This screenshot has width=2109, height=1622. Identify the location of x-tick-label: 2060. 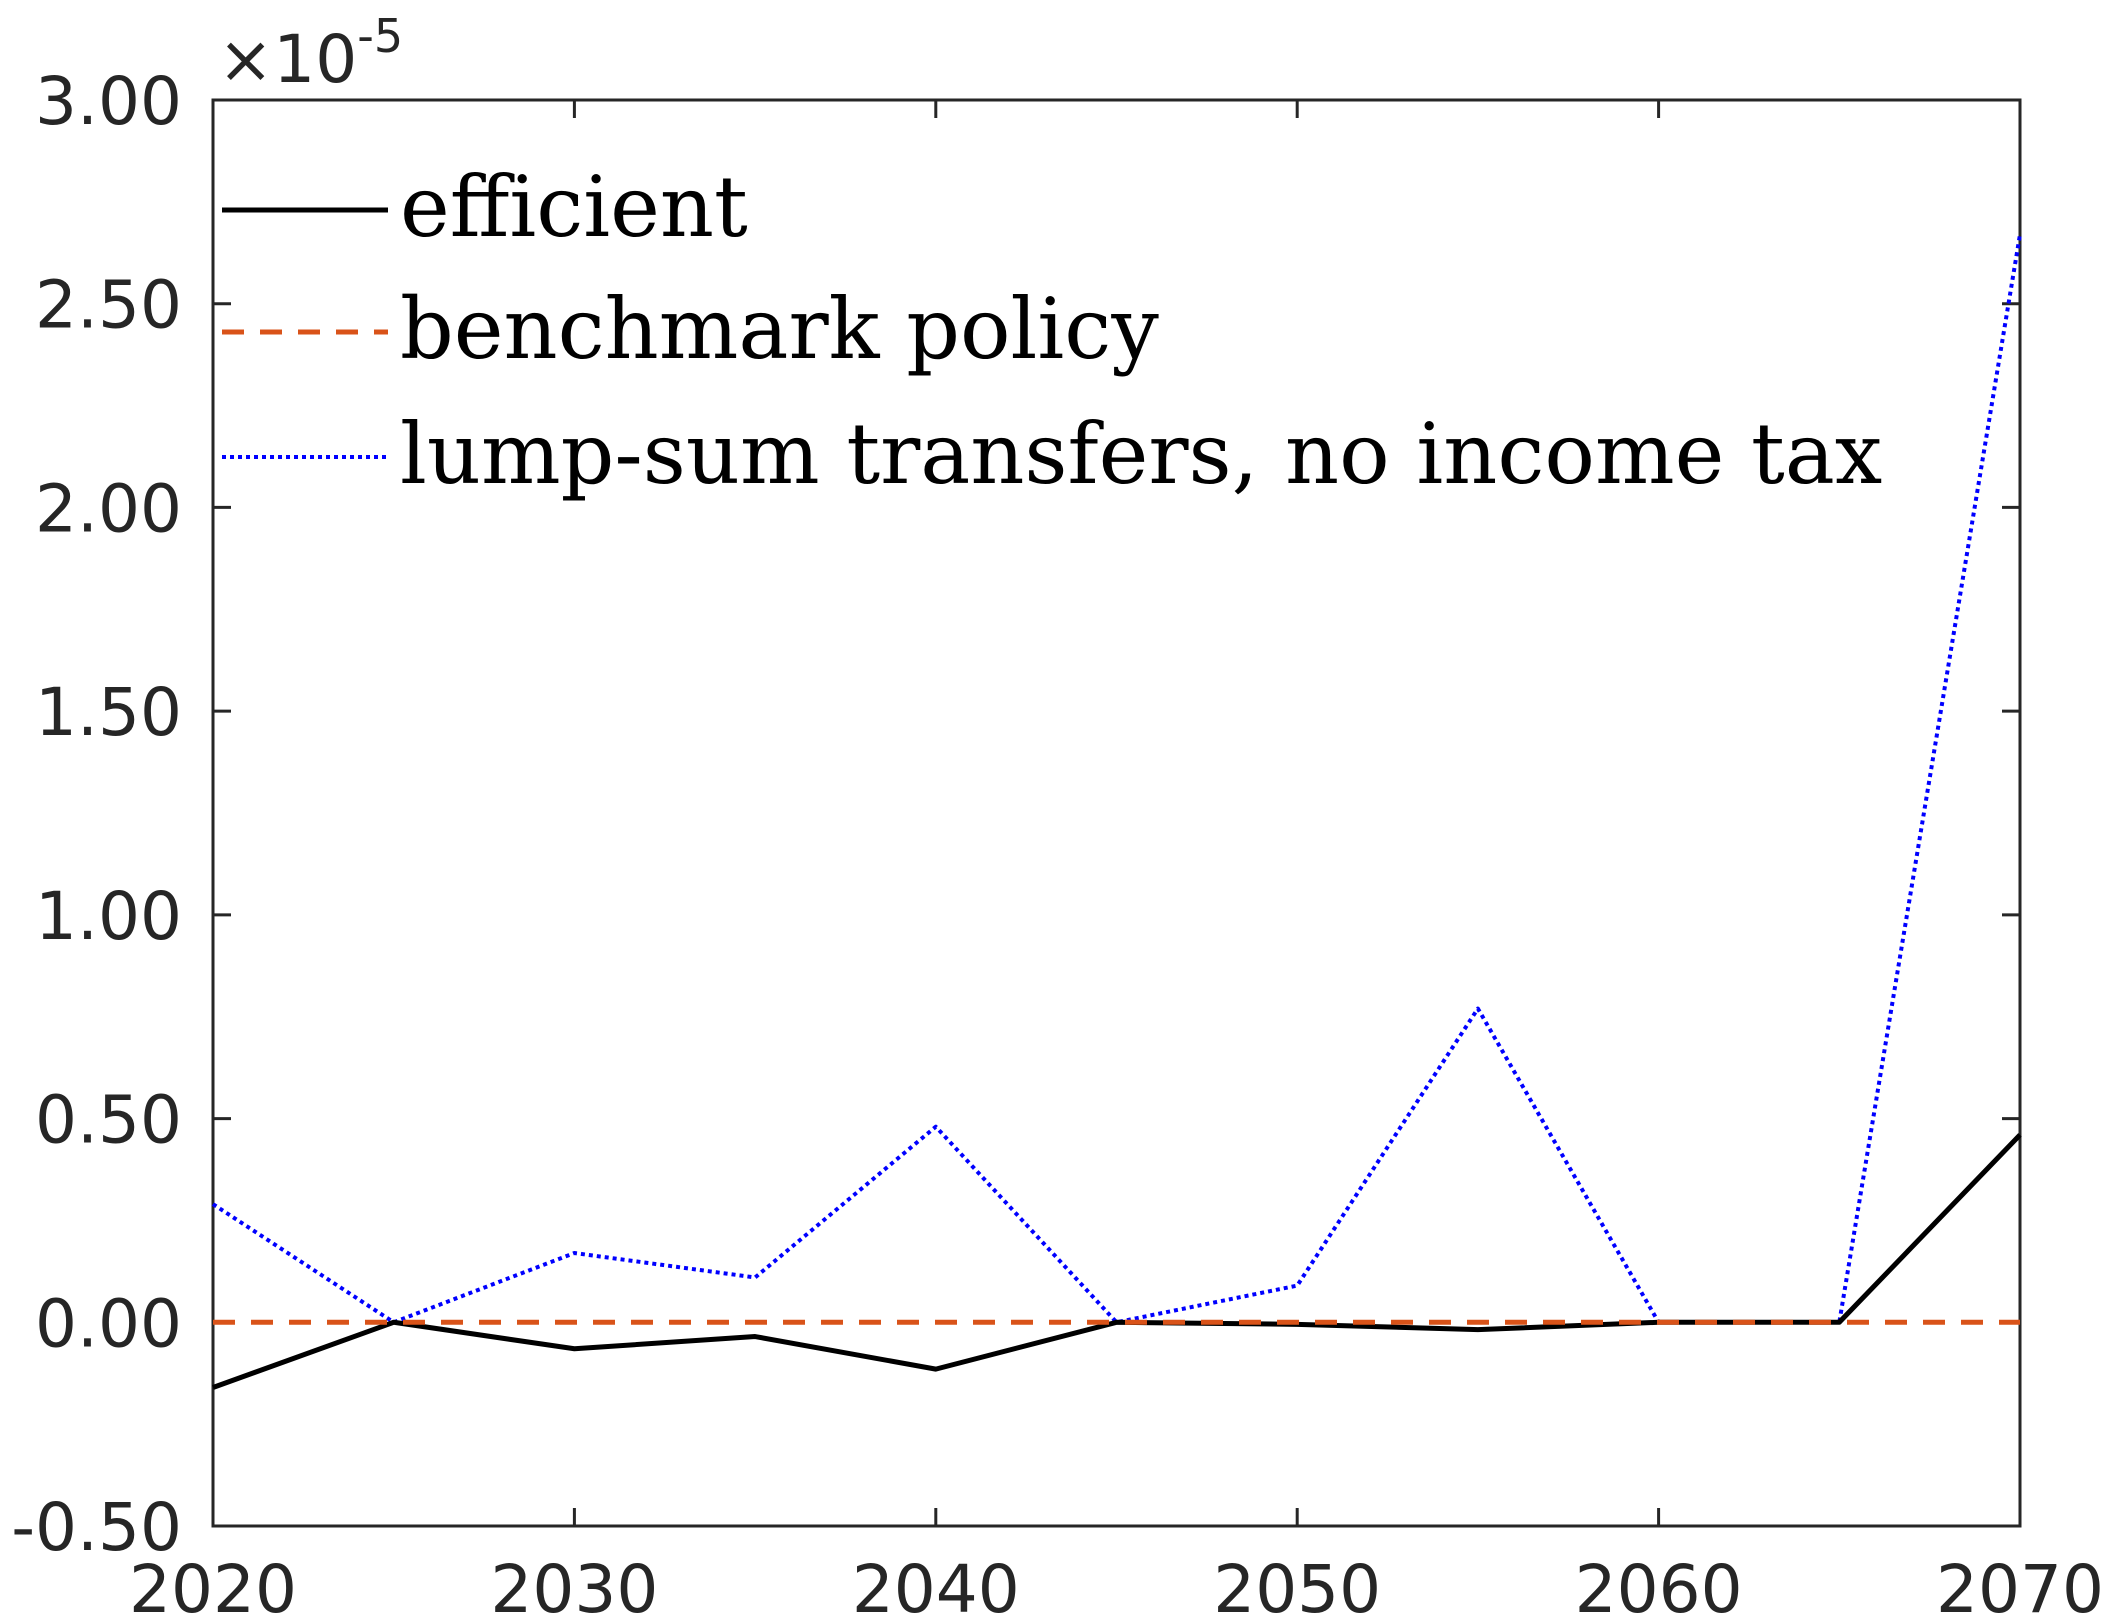
(1659, 1586).